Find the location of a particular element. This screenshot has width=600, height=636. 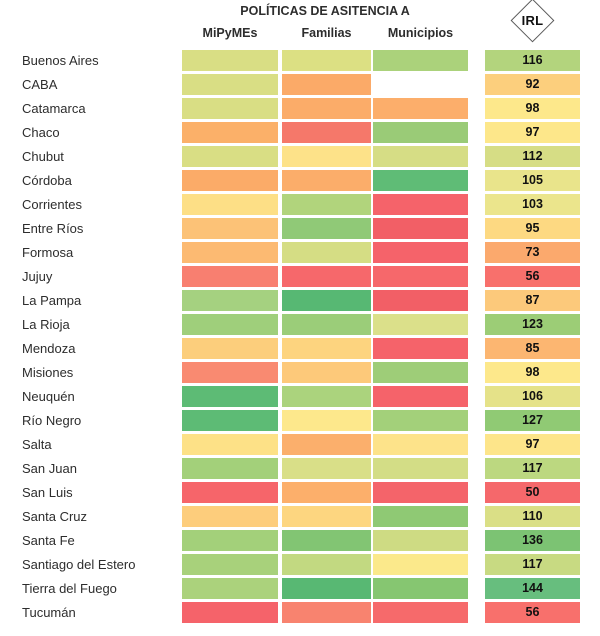

province-label: Santa Fe is located at coordinates (48, 540).